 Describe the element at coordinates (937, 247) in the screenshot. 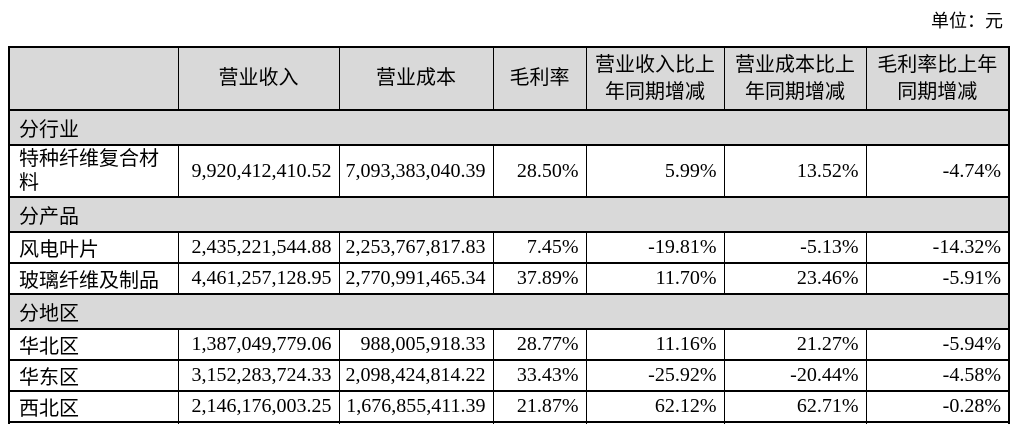

I see `cell-margin-yoy: -14.32%` at that location.